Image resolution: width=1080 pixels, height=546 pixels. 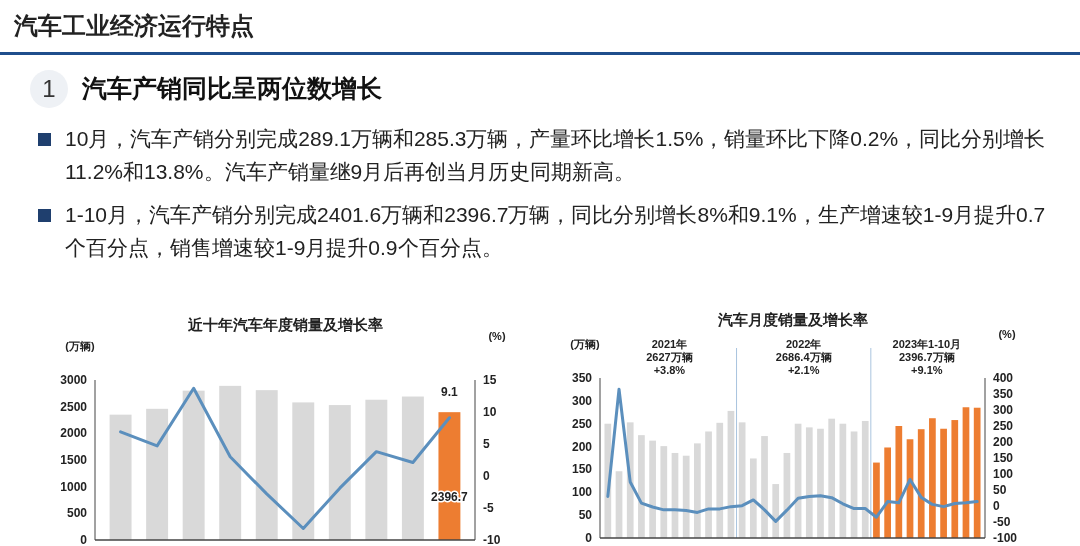 What do you see at coordinates (488, 508) in the screenshot?
I see `y2-tick-label: -5` at bounding box center [488, 508].